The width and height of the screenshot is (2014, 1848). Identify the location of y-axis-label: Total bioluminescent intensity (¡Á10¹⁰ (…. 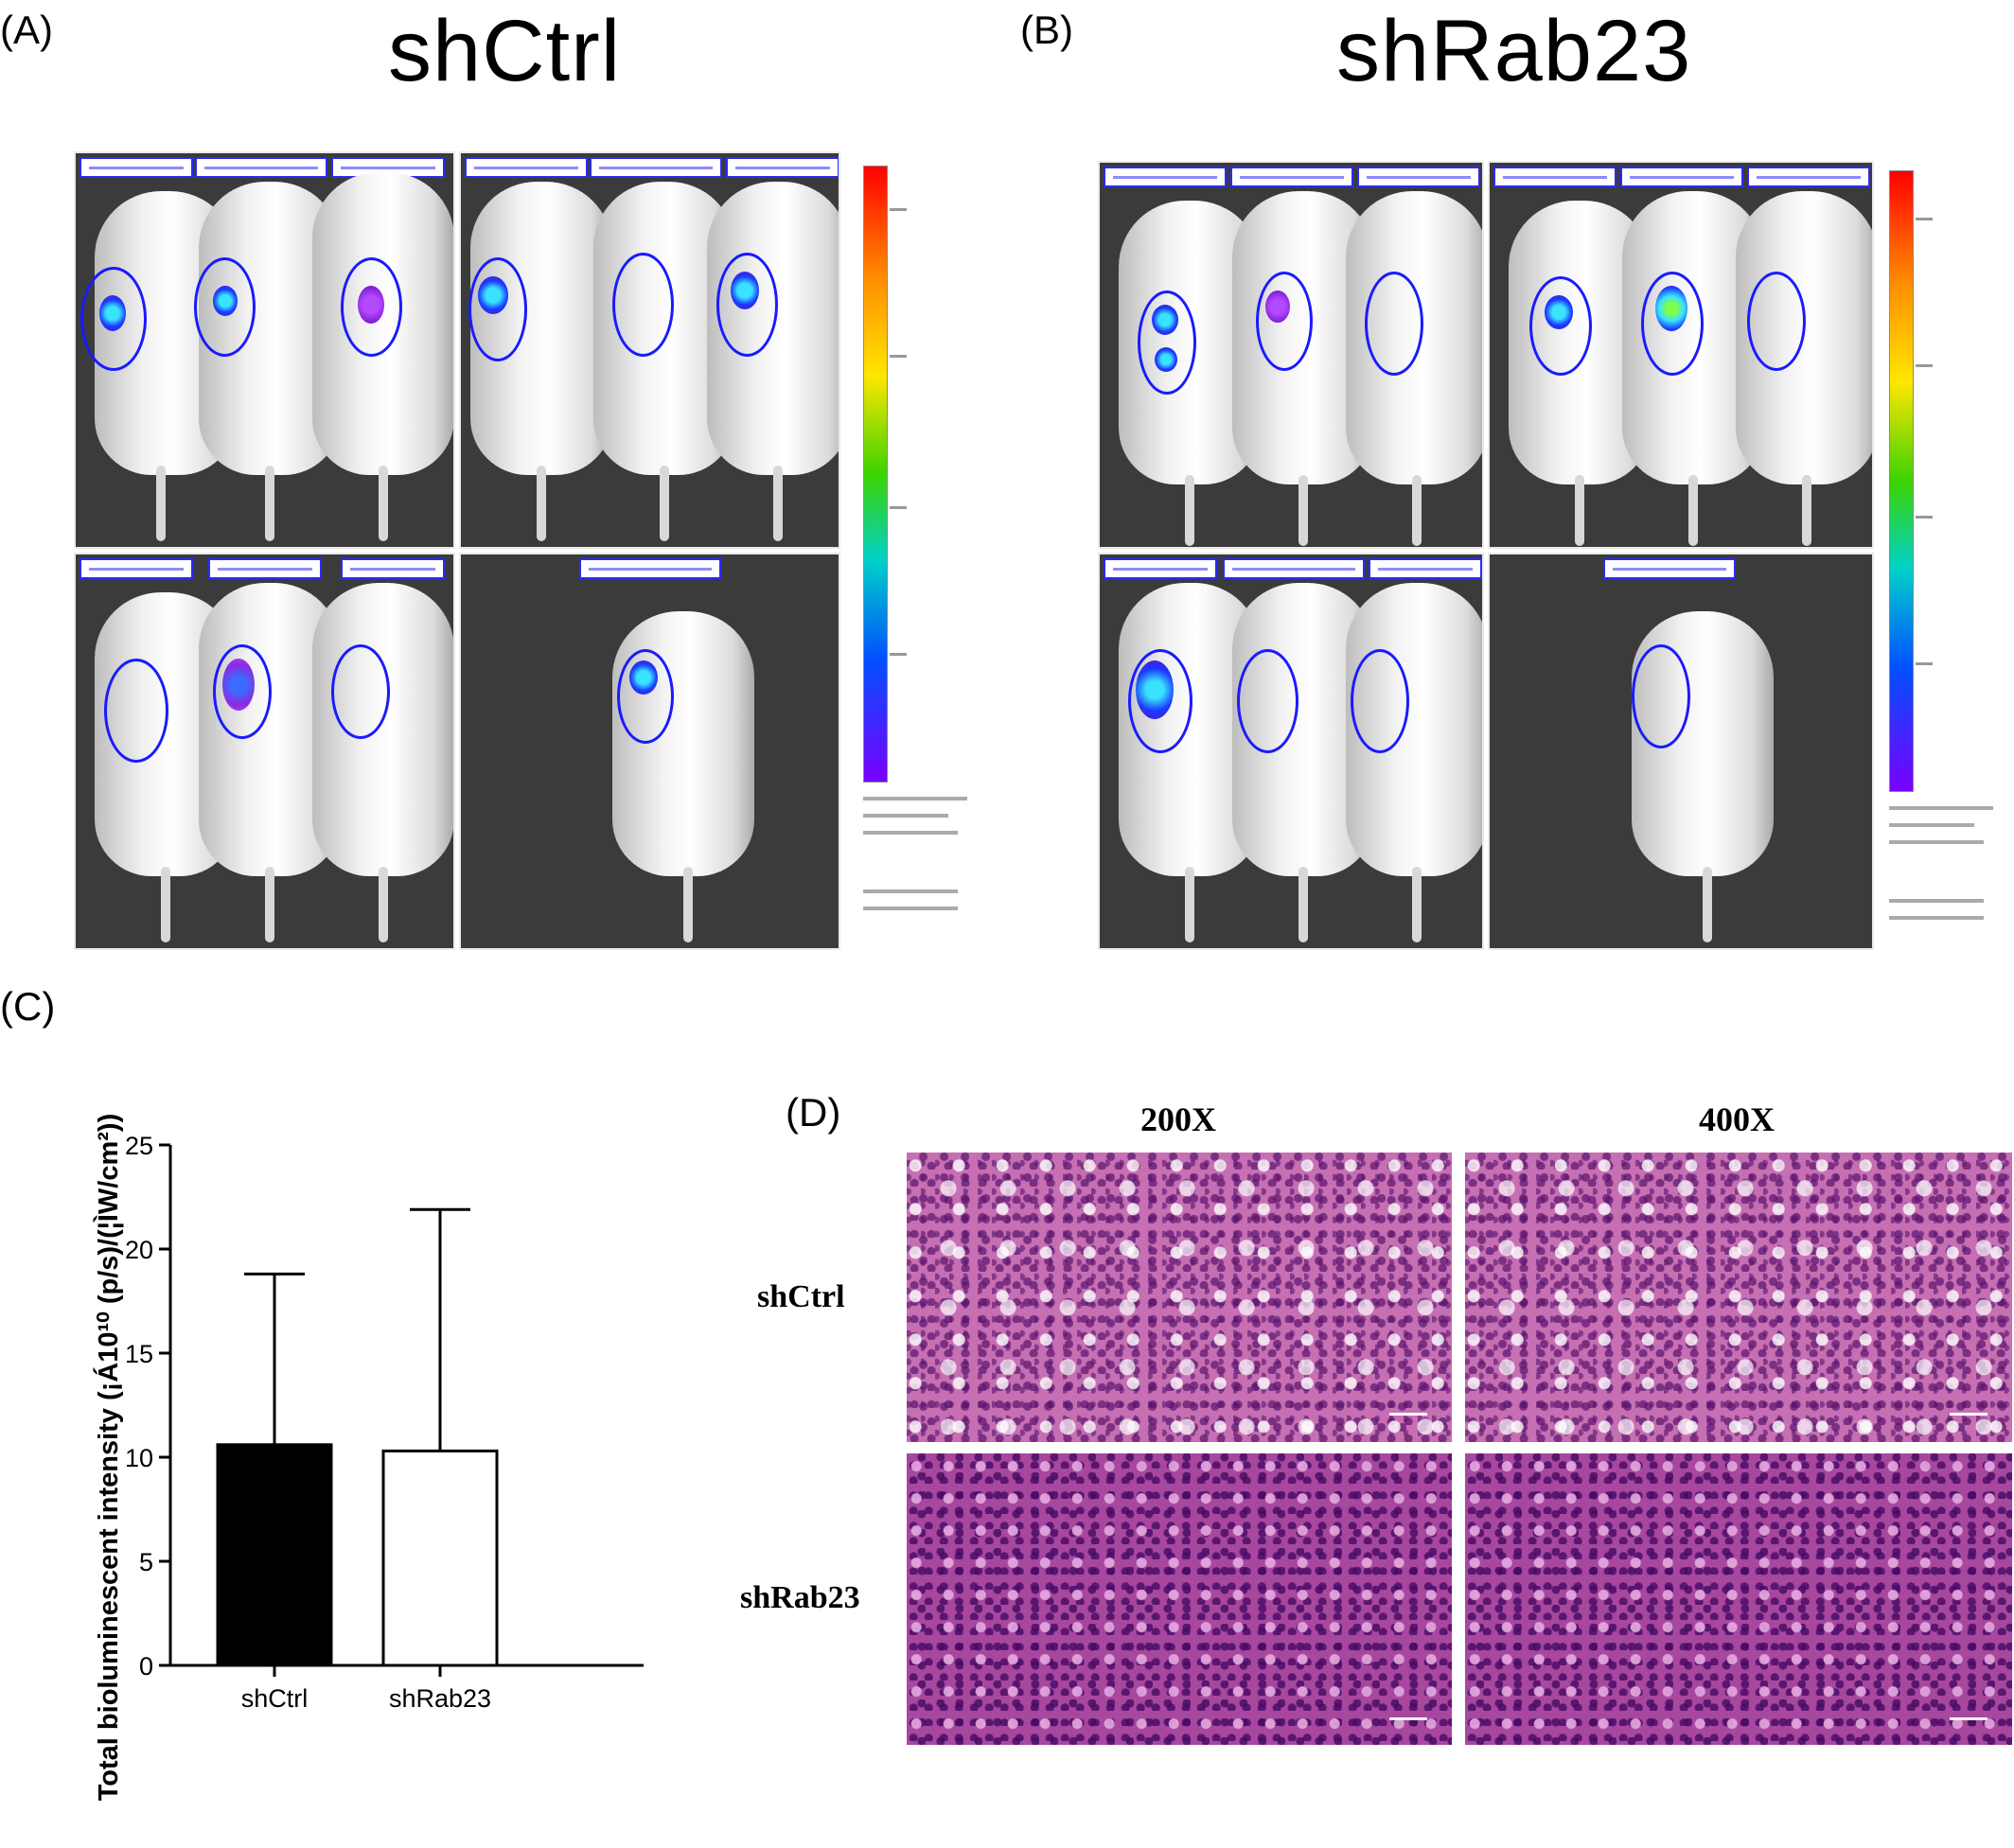
(108, 1458).